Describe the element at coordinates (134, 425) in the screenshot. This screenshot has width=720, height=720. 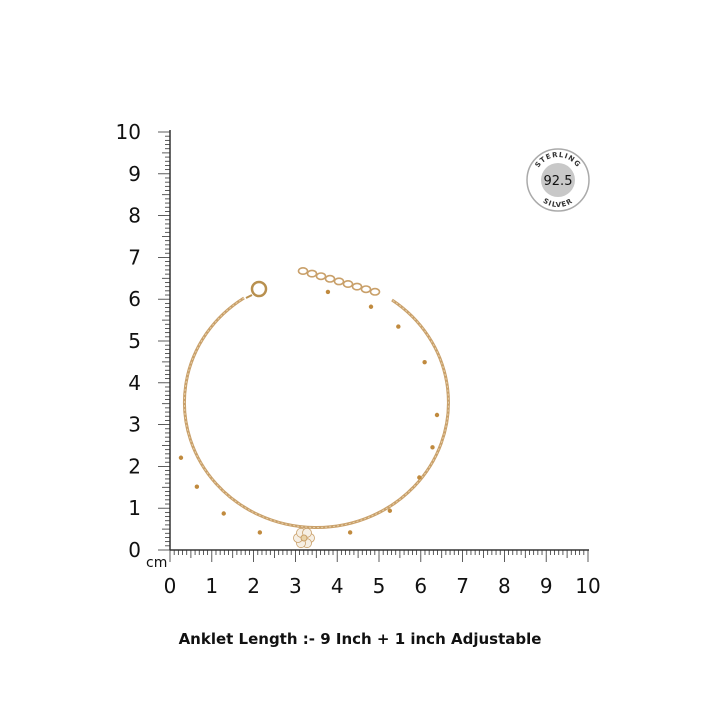
I see `vertical-tick-label: 3` at that location.